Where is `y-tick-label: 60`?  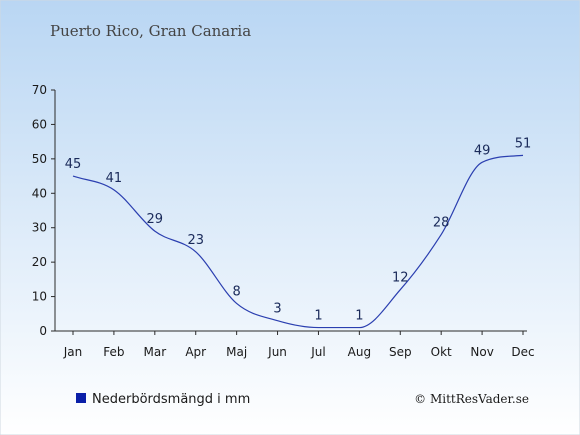 y-tick-label: 60 is located at coordinates (39, 124).